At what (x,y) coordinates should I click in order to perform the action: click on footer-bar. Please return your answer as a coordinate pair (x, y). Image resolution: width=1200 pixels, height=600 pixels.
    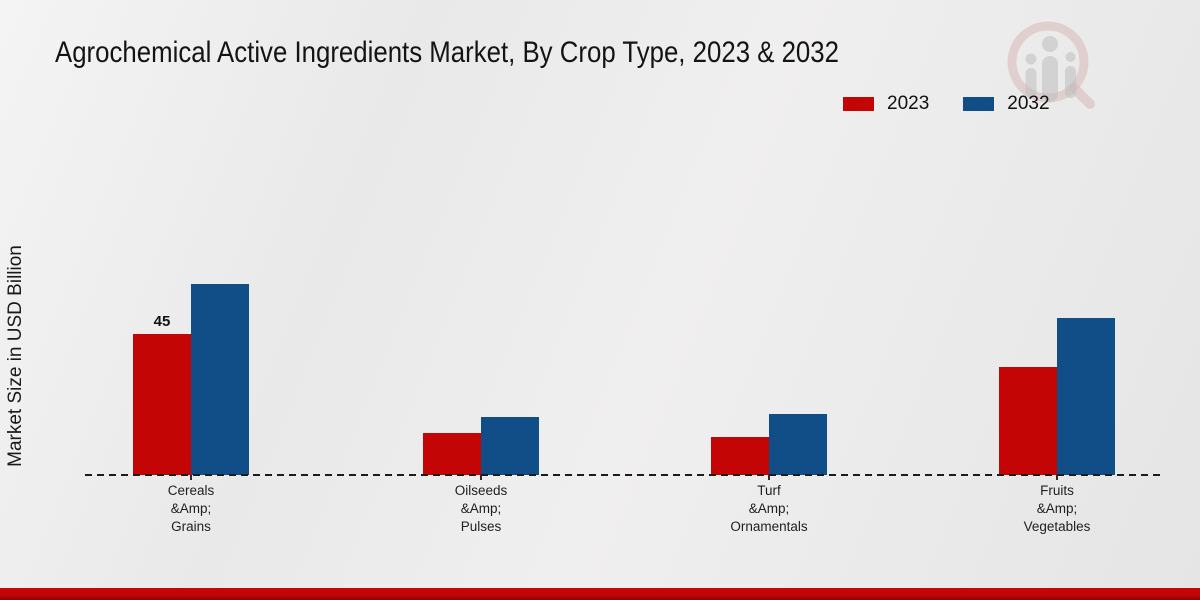
    Looking at the image, I should click on (600, 594).